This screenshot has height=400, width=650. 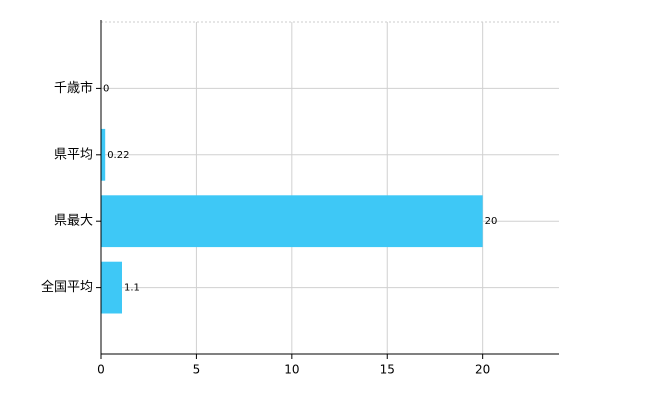 What do you see at coordinates (73, 154) in the screenshot?
I see `y-tick-label: 県平均` at bounding box center [73, 154].